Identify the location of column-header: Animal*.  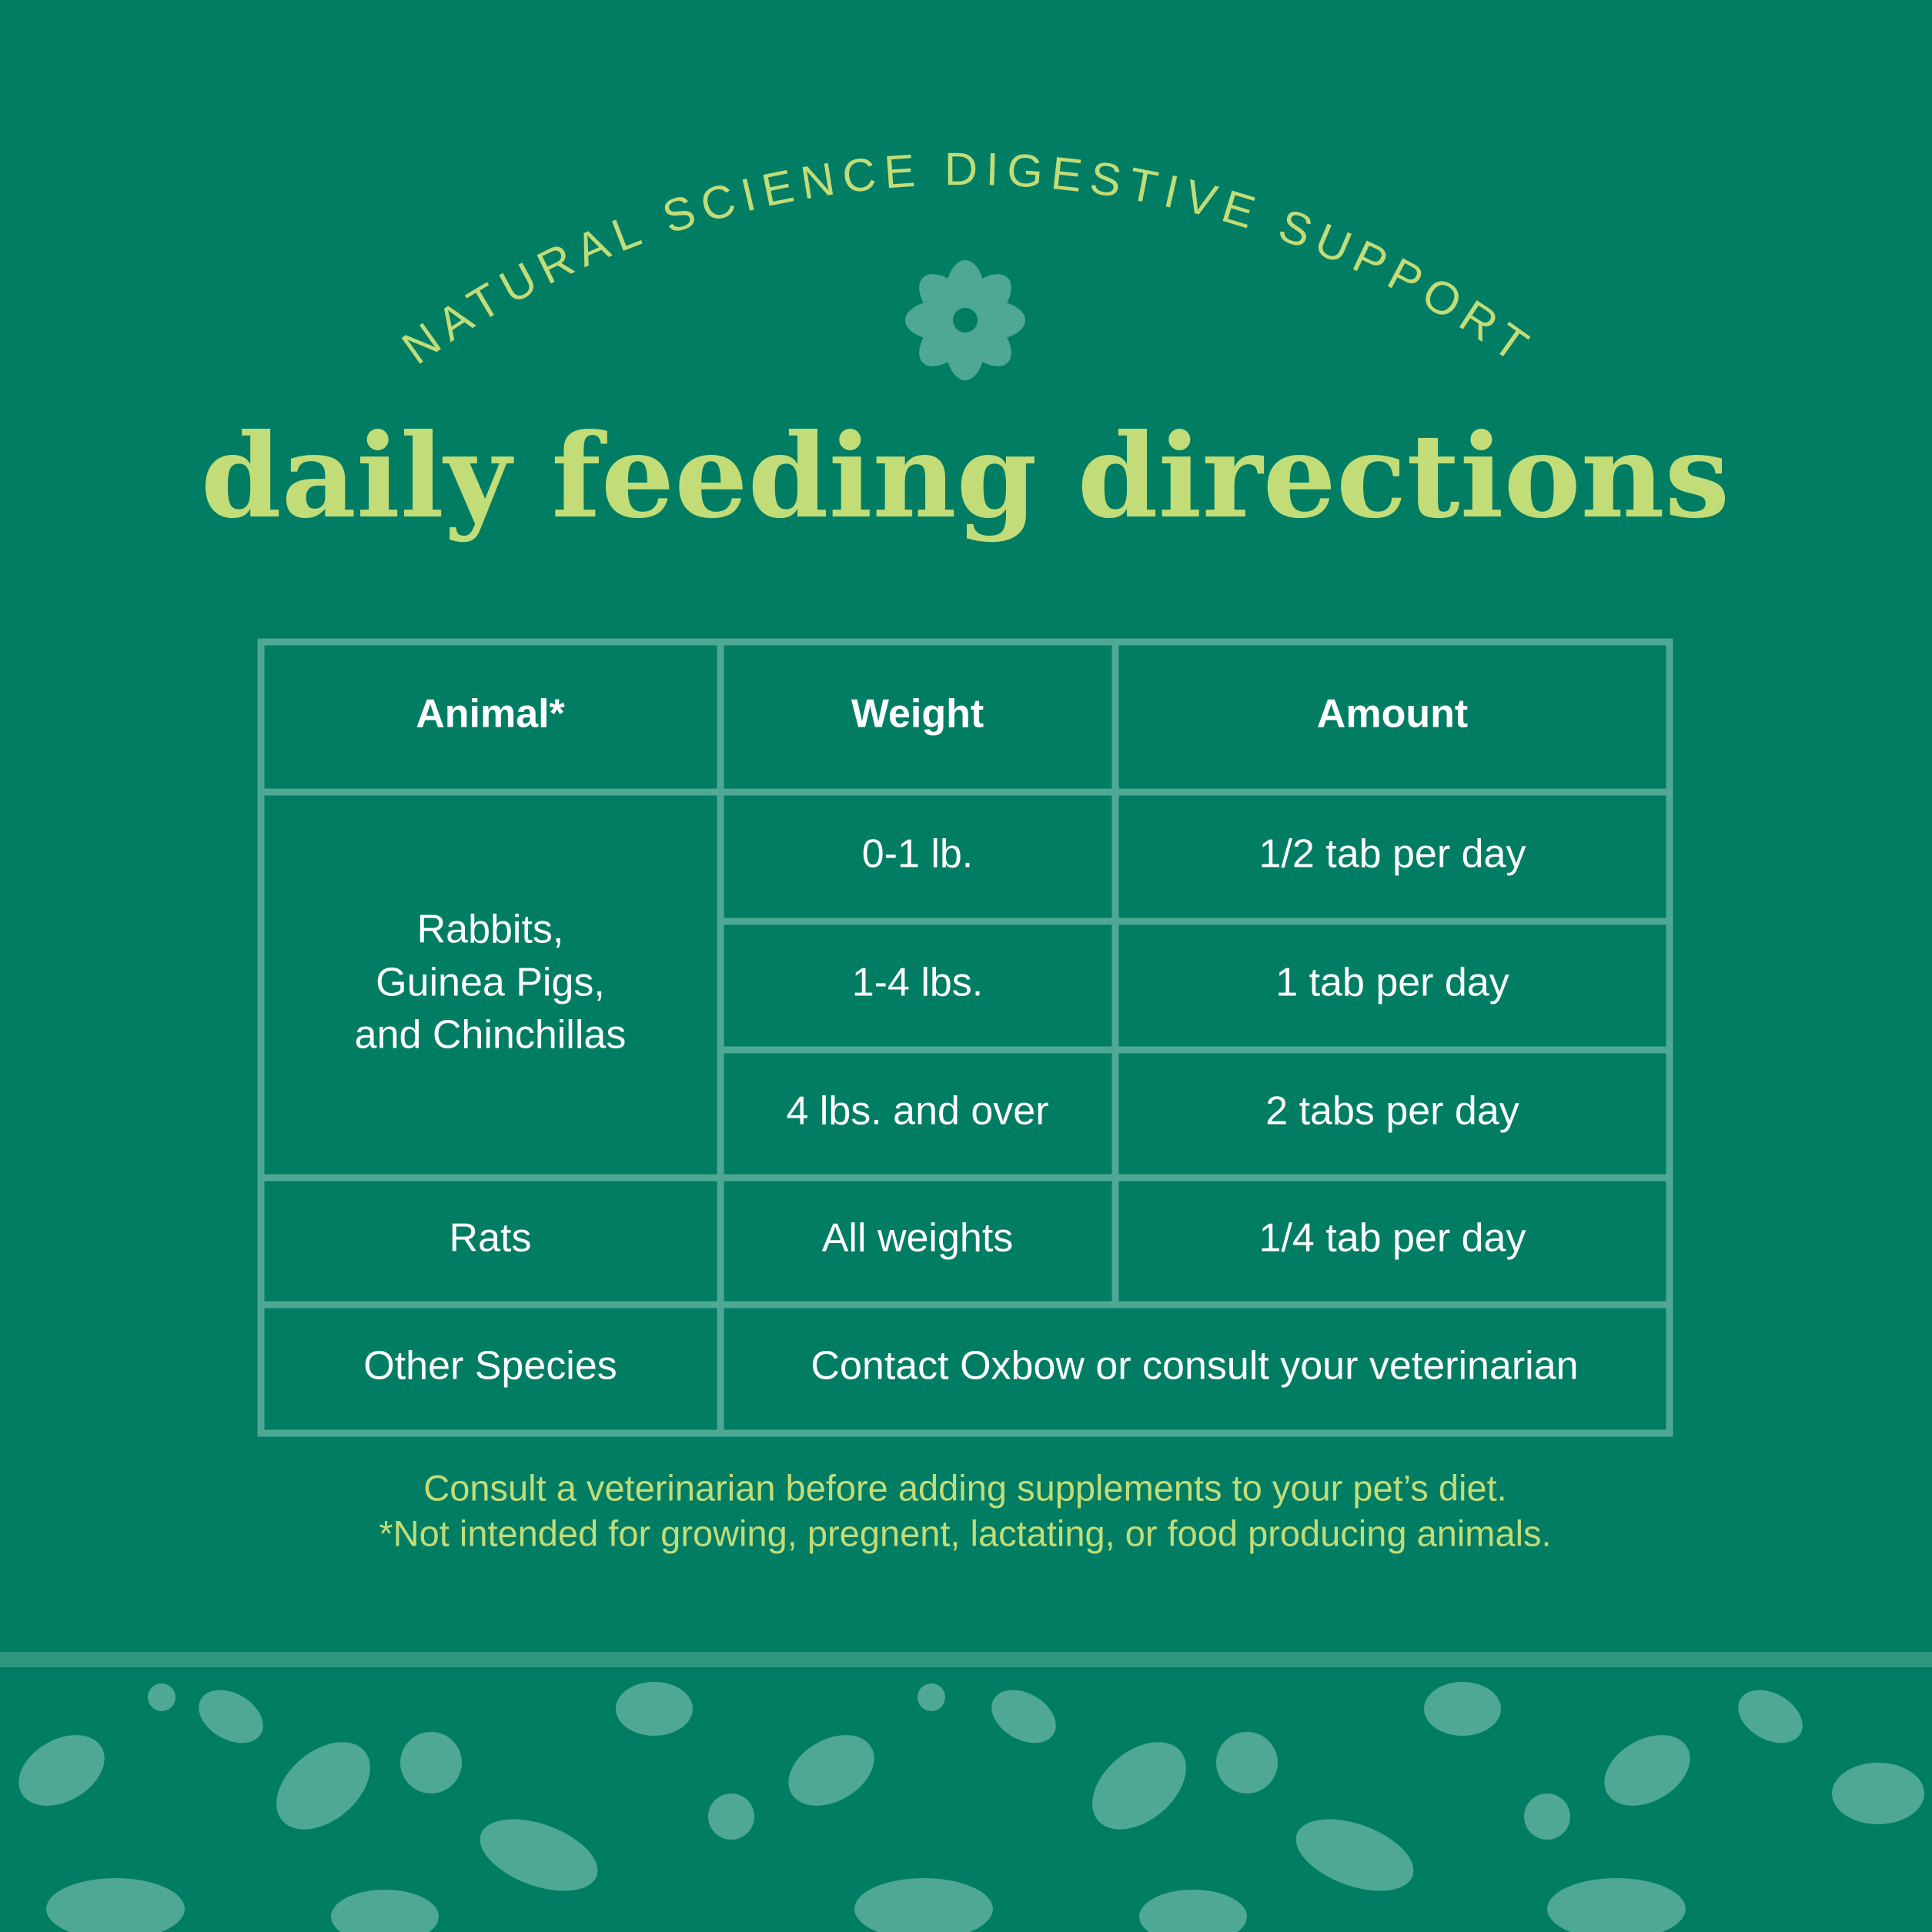
(491, 714).